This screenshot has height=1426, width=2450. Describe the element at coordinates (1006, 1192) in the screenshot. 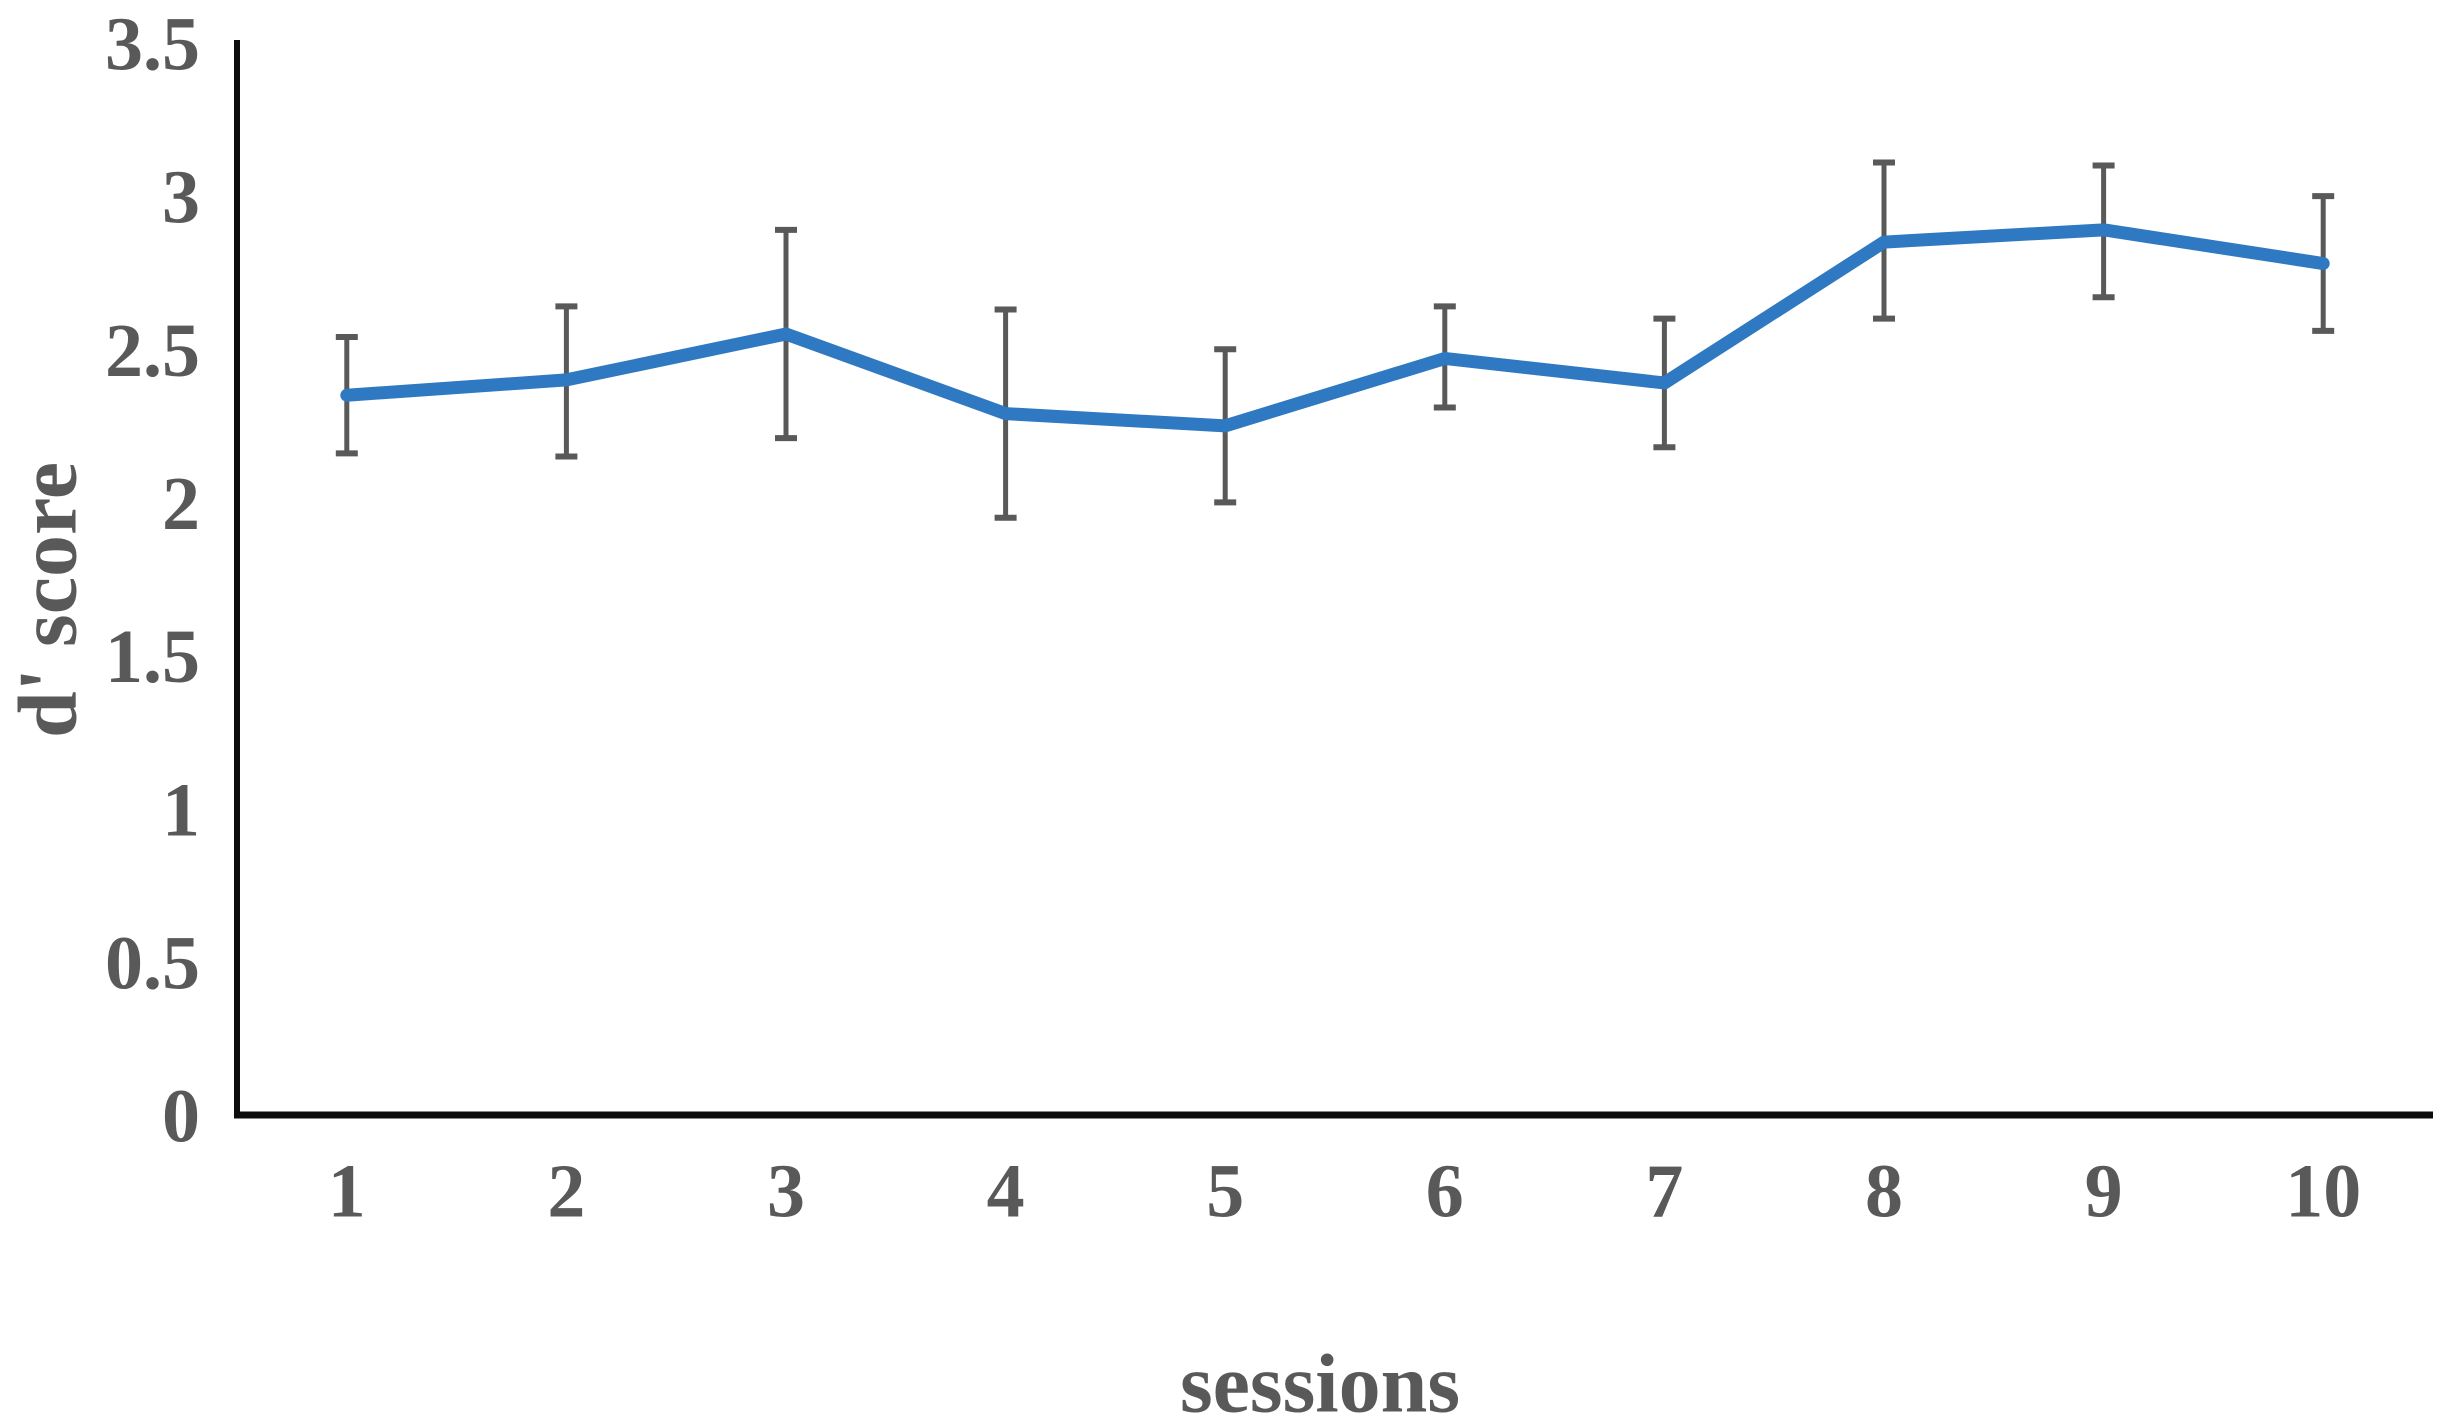

I see `x-tick-label: 4` at that location.